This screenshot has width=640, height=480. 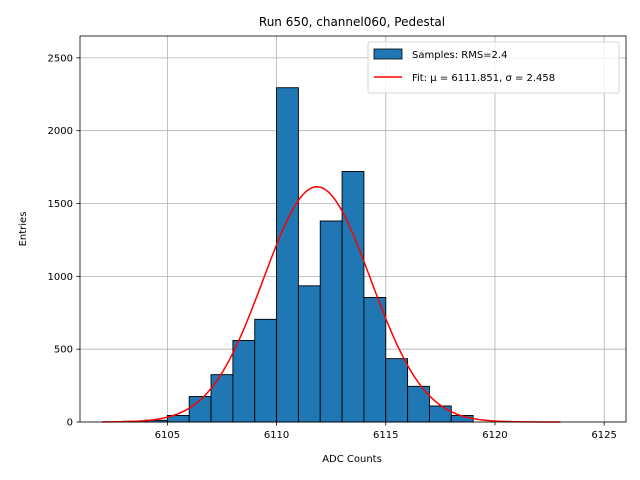 I want to click on legend-box, so click(x=493, y=67).